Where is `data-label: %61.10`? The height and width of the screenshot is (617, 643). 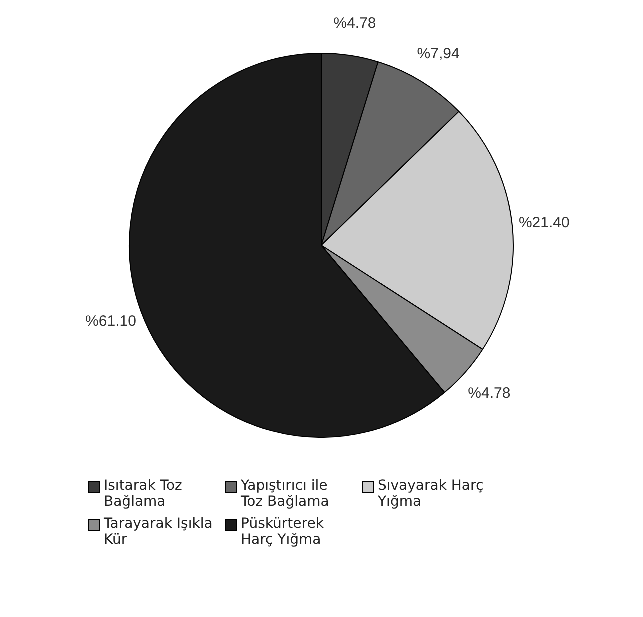
data-label: %61.10 is located at coordinates (111, 321).